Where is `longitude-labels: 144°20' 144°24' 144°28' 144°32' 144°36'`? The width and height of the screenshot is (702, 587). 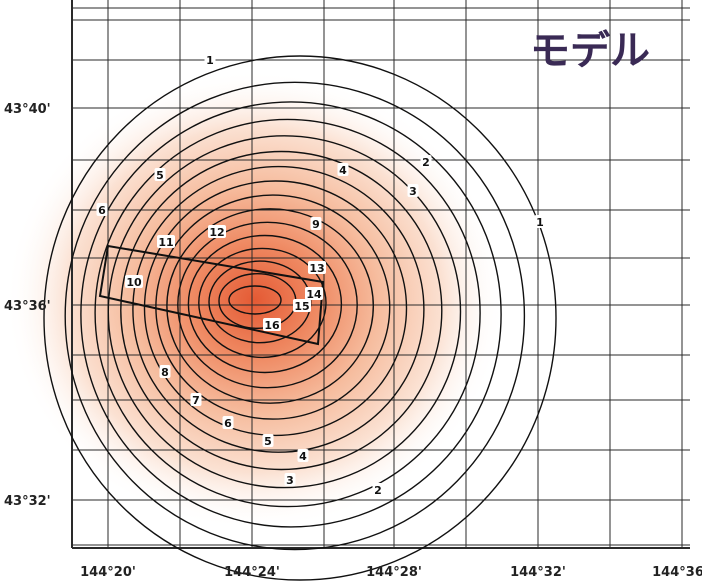 longitude-labels: 144°20' 144°24' 144°28' 144°32' 144°36' is located at coordinates (391, 572).